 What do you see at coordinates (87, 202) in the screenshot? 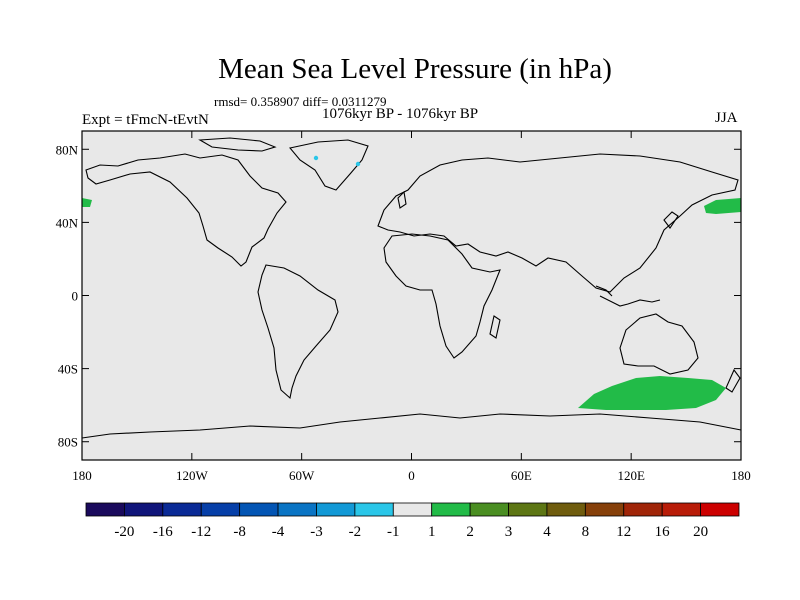
I see `anomaly-east-pacific-edge` at bounding box center [87, 202].